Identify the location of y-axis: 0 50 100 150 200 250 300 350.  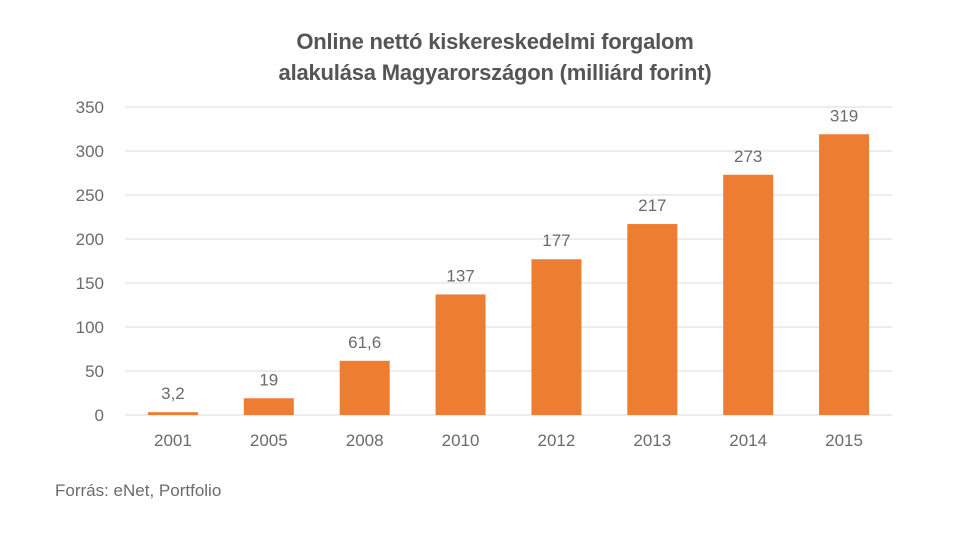
(90, 261).